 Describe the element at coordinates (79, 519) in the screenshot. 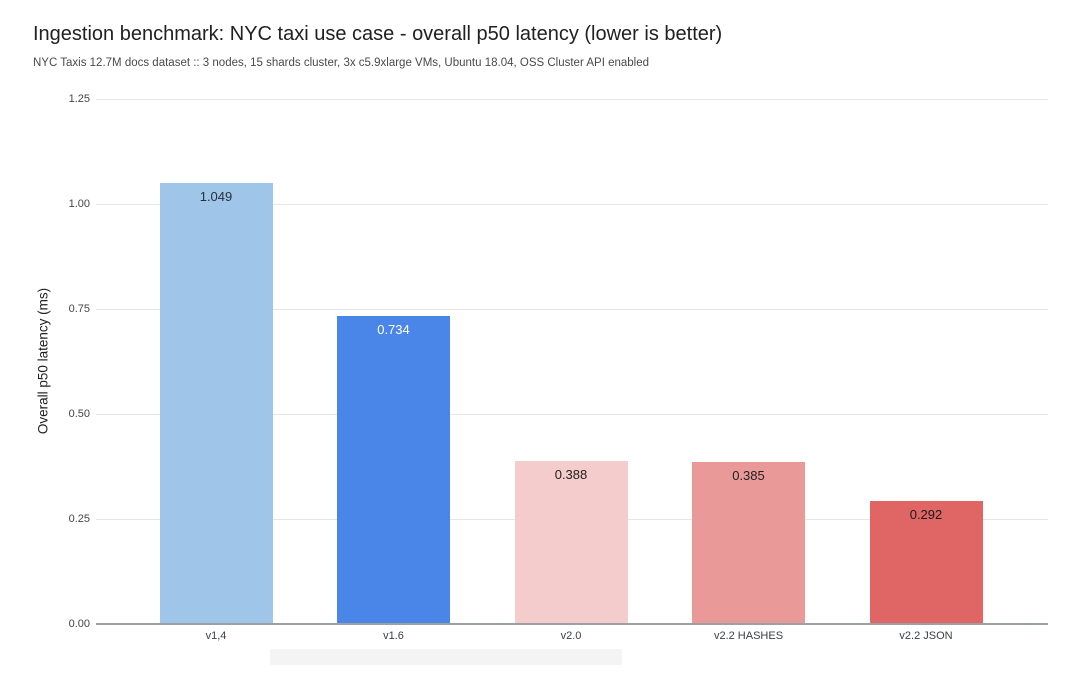

I see `y-tick-label: 0.25` at that location.